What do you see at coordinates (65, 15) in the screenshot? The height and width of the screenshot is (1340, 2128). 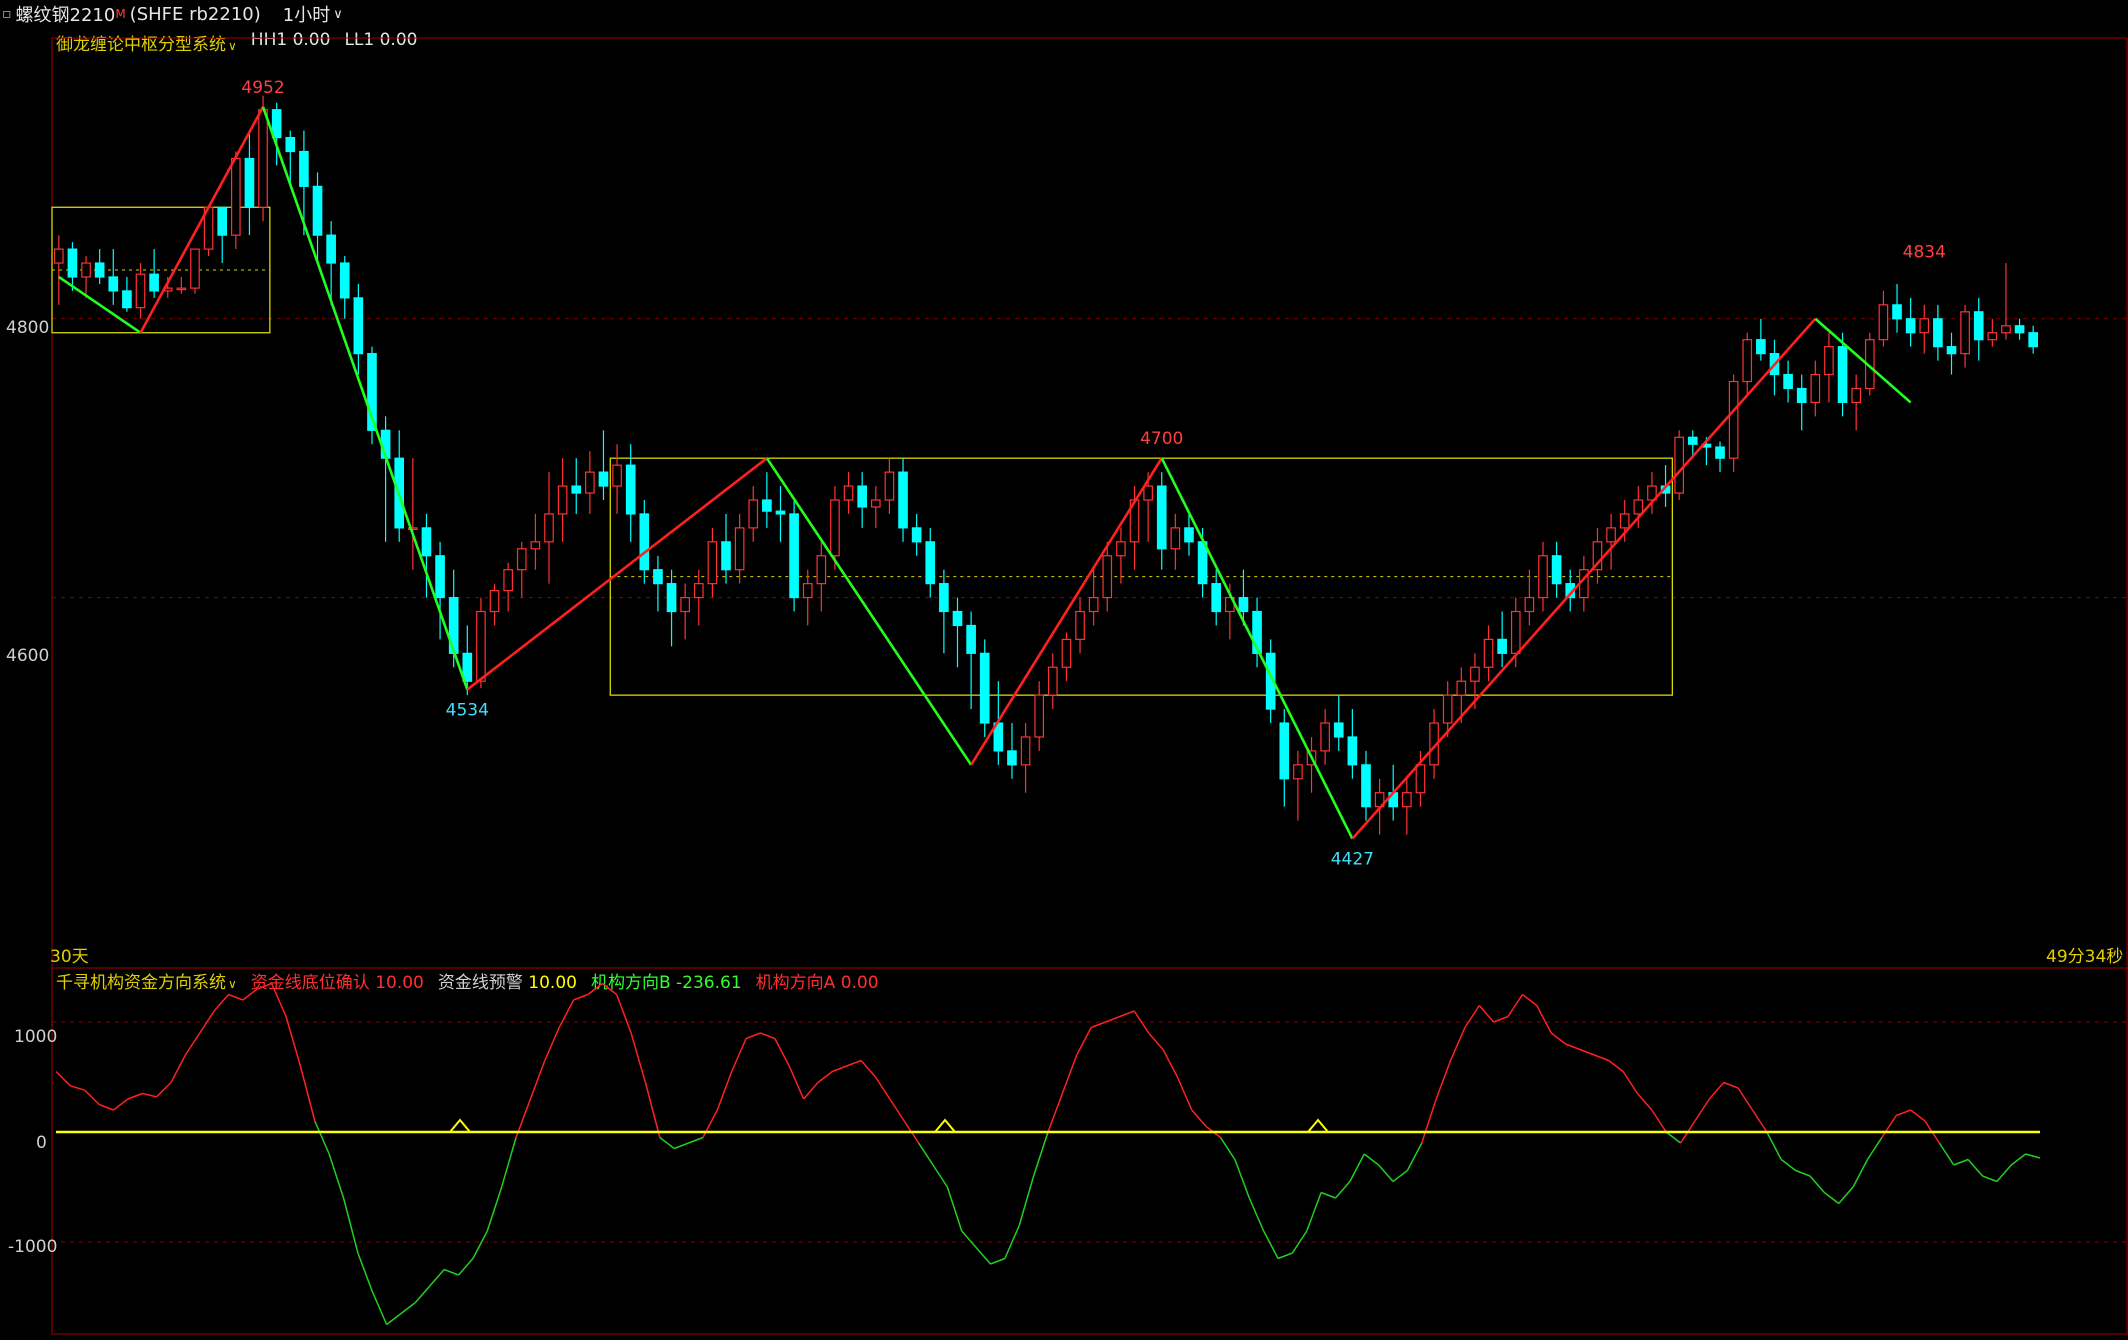 I see `symbol-name: 螺纹钢2210` at bounding box center [65, 15].